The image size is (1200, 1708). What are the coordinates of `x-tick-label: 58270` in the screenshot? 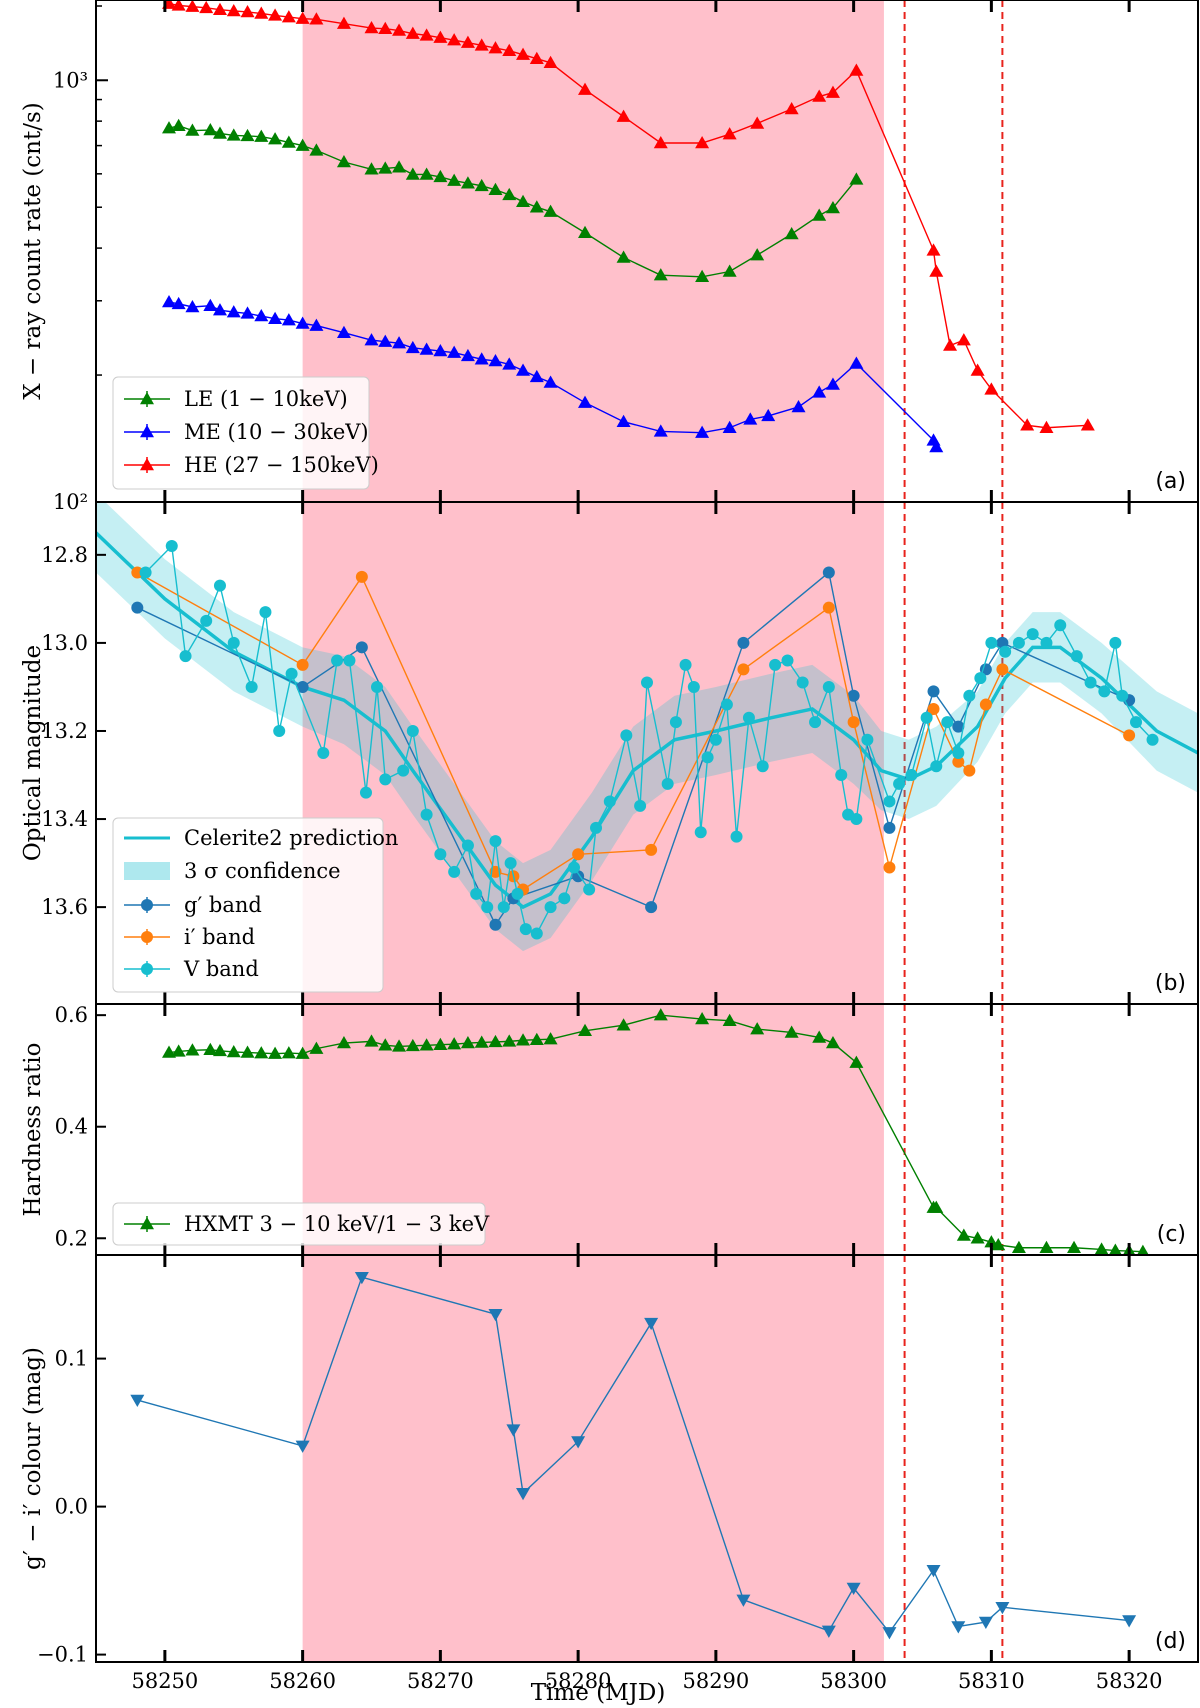 It's located at (440, 1681).